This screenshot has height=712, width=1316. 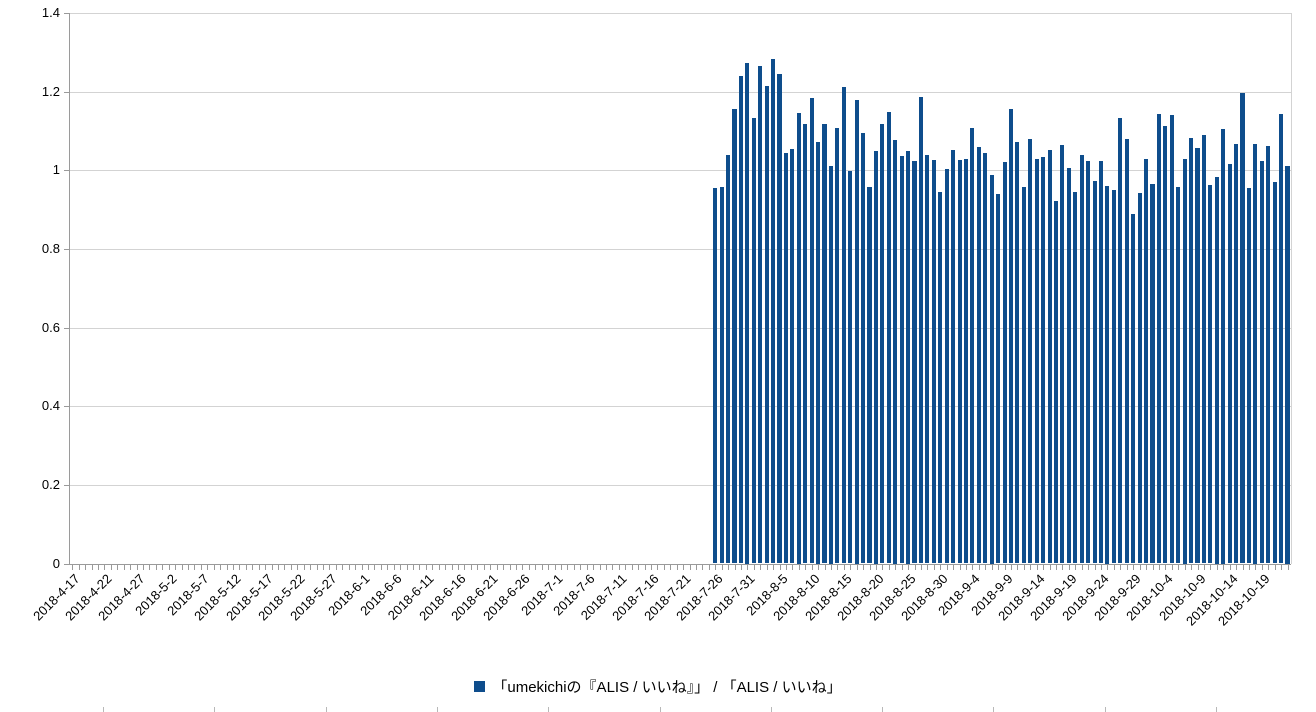 I want to click on y-axis-label: 1.2, so click(x=50, y=91).